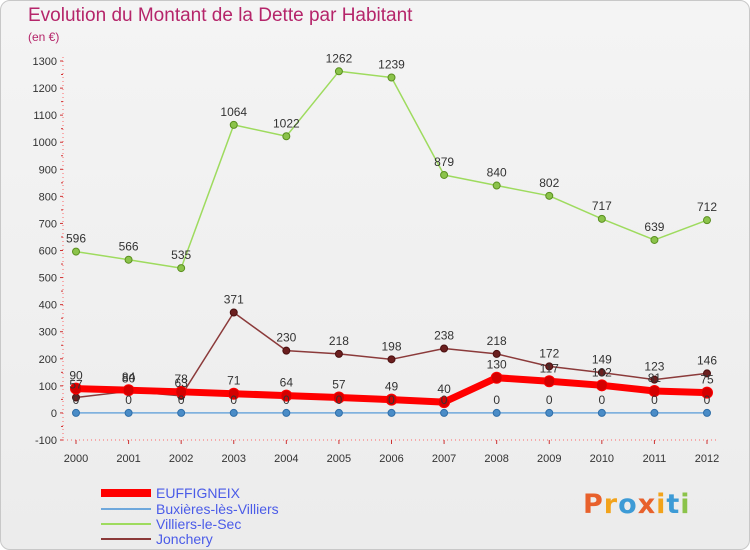 The width and height of the screenshot is (750, 550). What do you see at coordinates (46, 441) in the screenshot?
I see `y-tick-label: -100` at bounding box center [46, 441].